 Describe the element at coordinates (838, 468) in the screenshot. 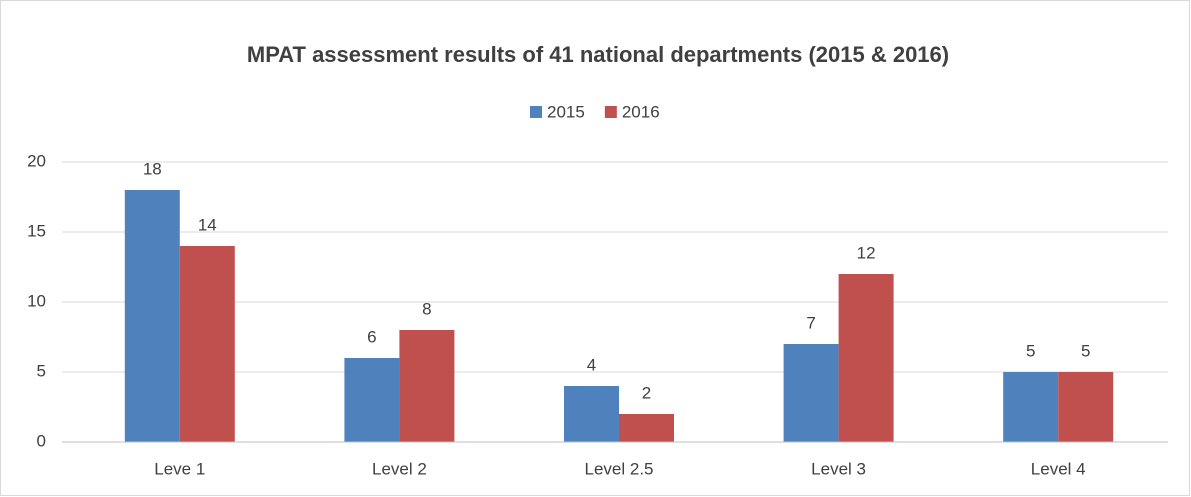

I see `x-tick-label: Level 3` at that location.